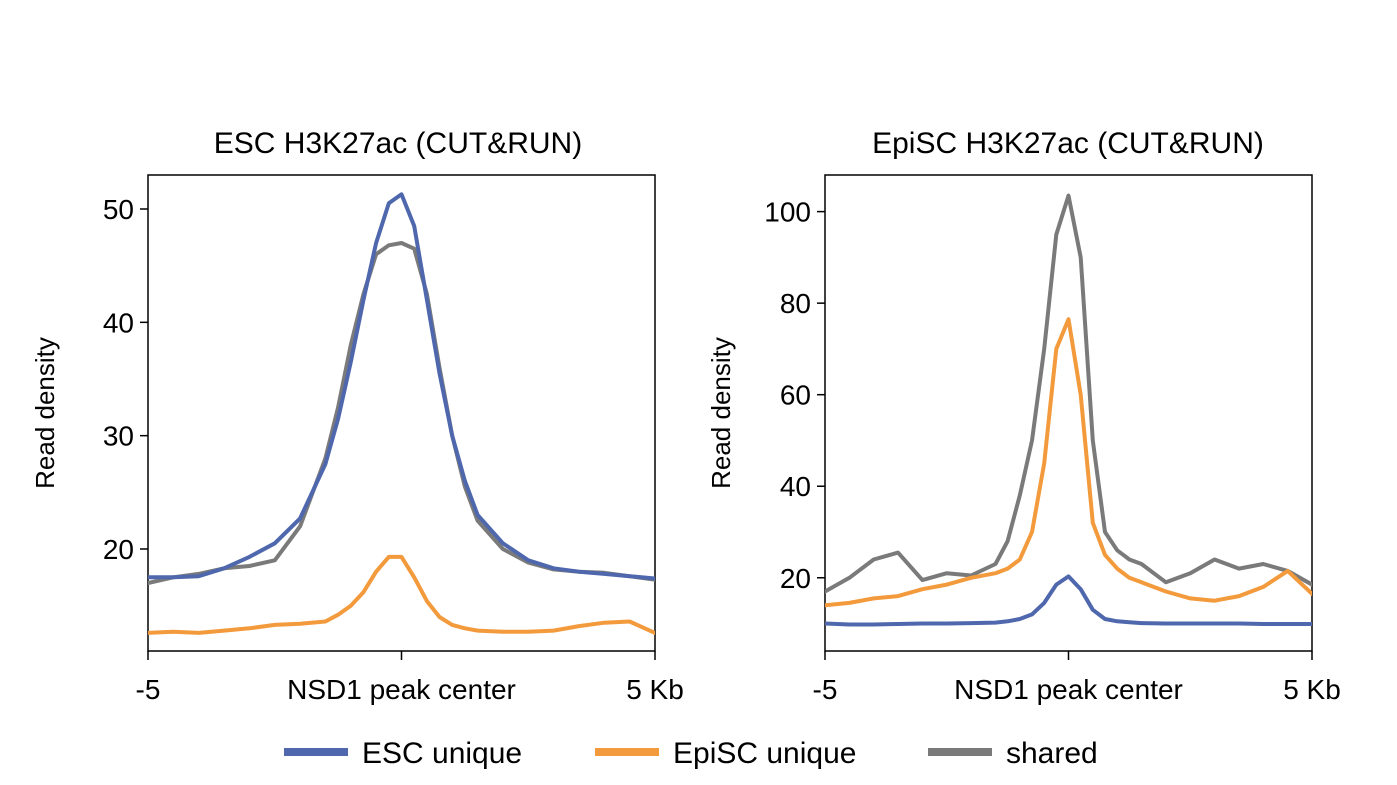 The height and width of the screenshot is (785, 1397). Describe the element at coordinates (795, 395) in the screenshot. I see `y-tick-label: 60` at that location.